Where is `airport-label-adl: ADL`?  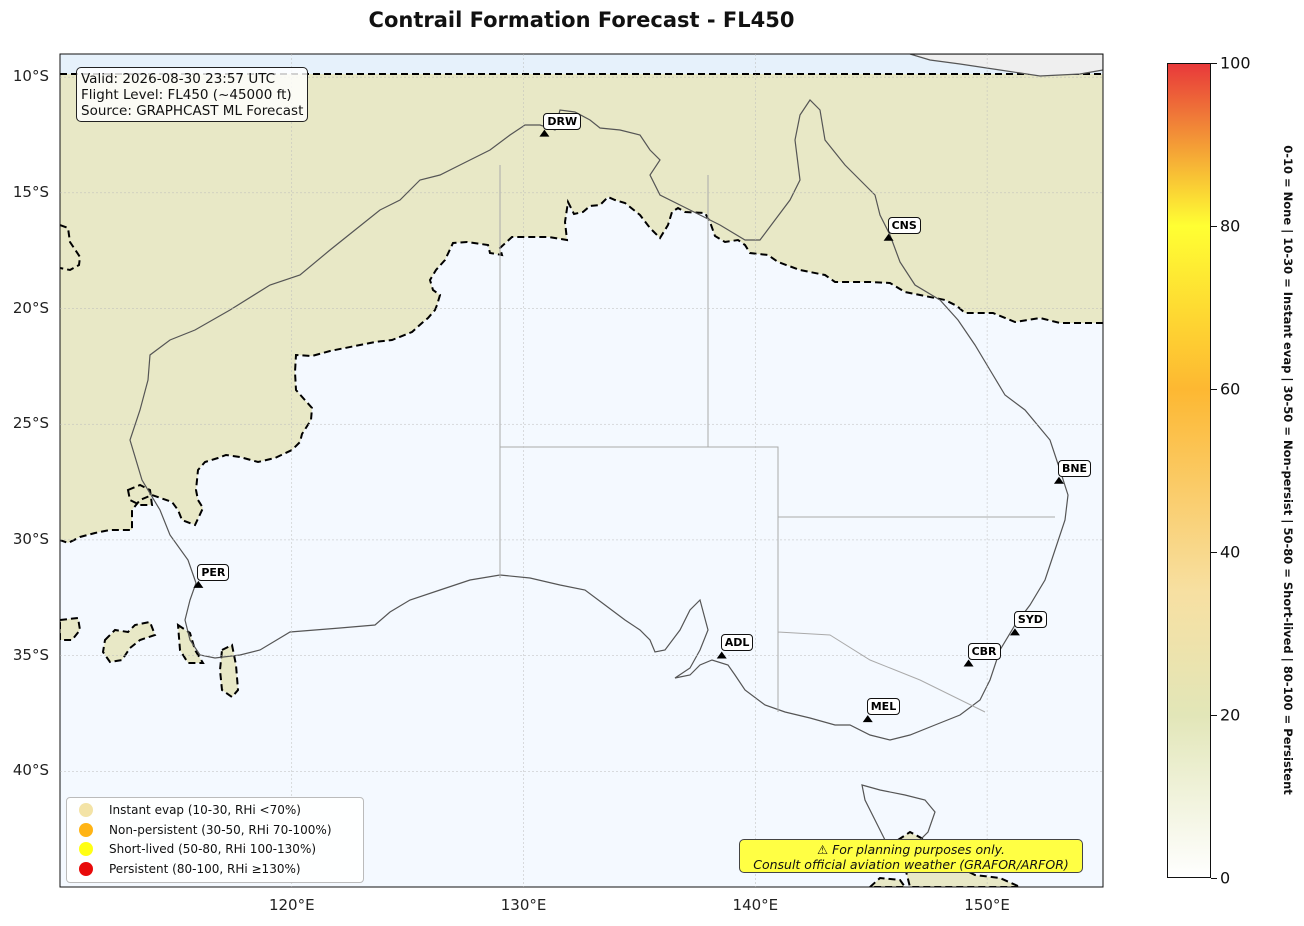 airport-label-adl: ADL is located at coordinates (737, 643).